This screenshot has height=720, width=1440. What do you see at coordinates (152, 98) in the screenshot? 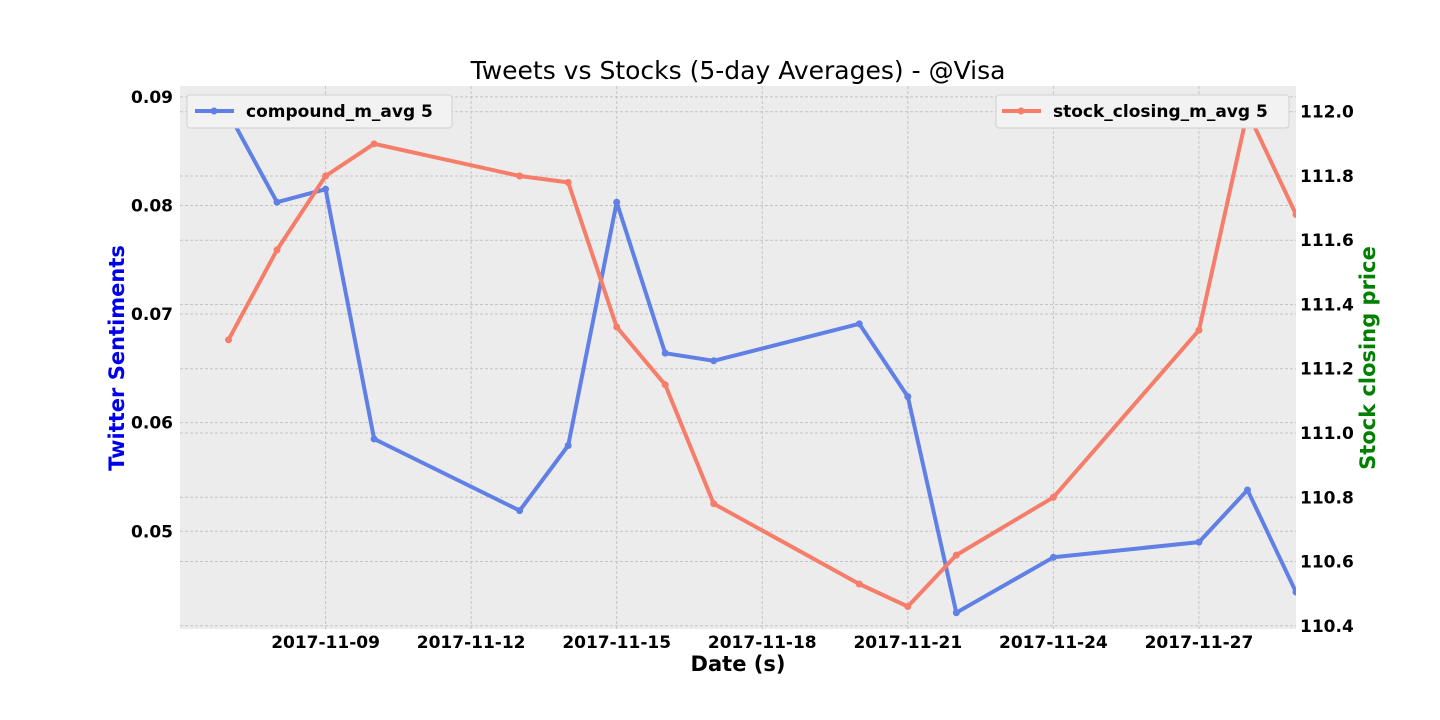
I see `y-tick-label-left: 0.09` at bounding box center [152, 98].